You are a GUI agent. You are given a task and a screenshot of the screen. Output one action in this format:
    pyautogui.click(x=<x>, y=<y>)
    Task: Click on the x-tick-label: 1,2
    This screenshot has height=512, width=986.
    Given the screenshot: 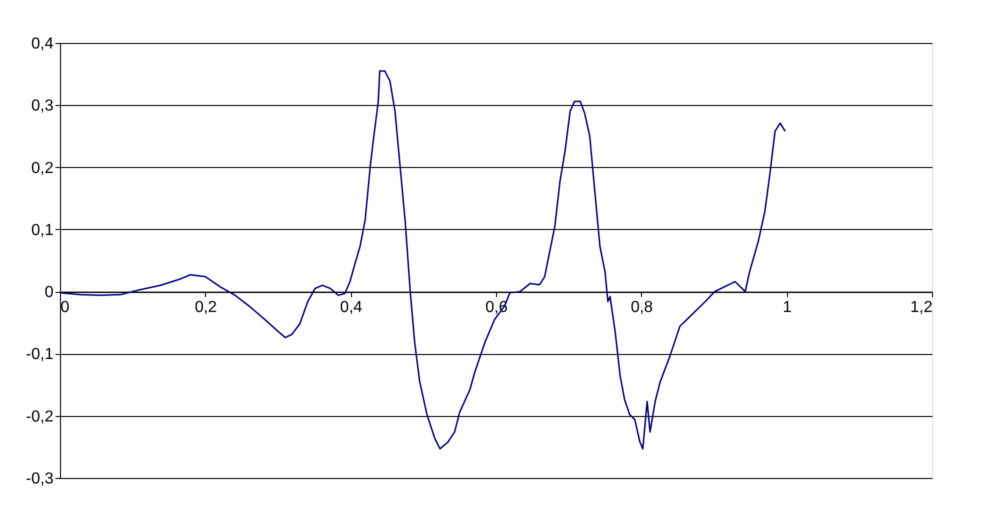 What is the action you would take?
    pyautogui.click(x=921, y=307)
    